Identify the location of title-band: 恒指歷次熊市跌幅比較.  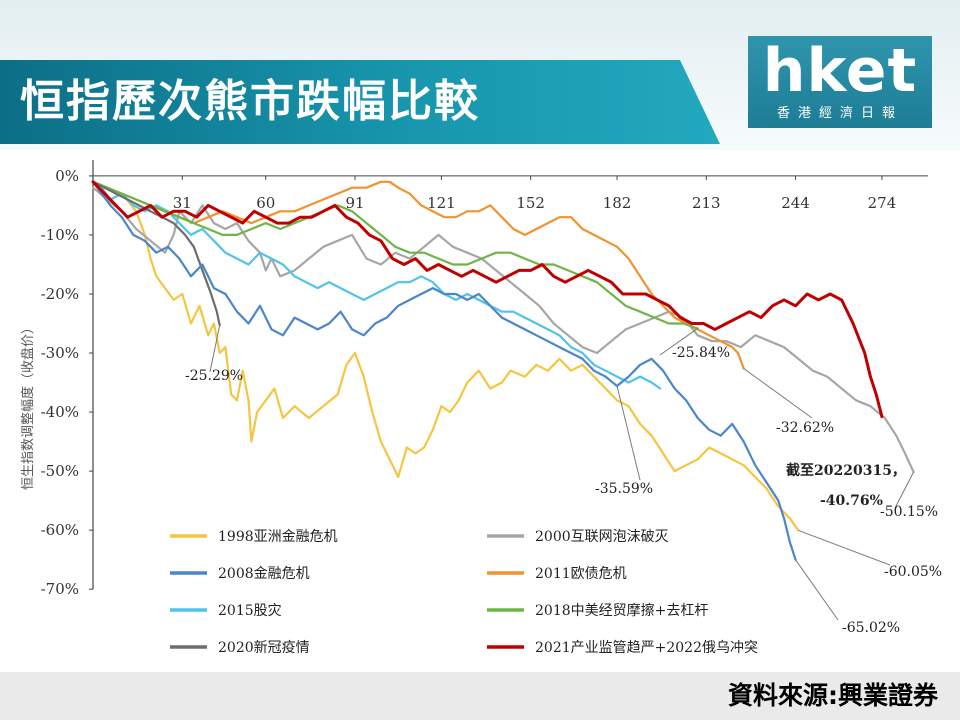
(360, 102).